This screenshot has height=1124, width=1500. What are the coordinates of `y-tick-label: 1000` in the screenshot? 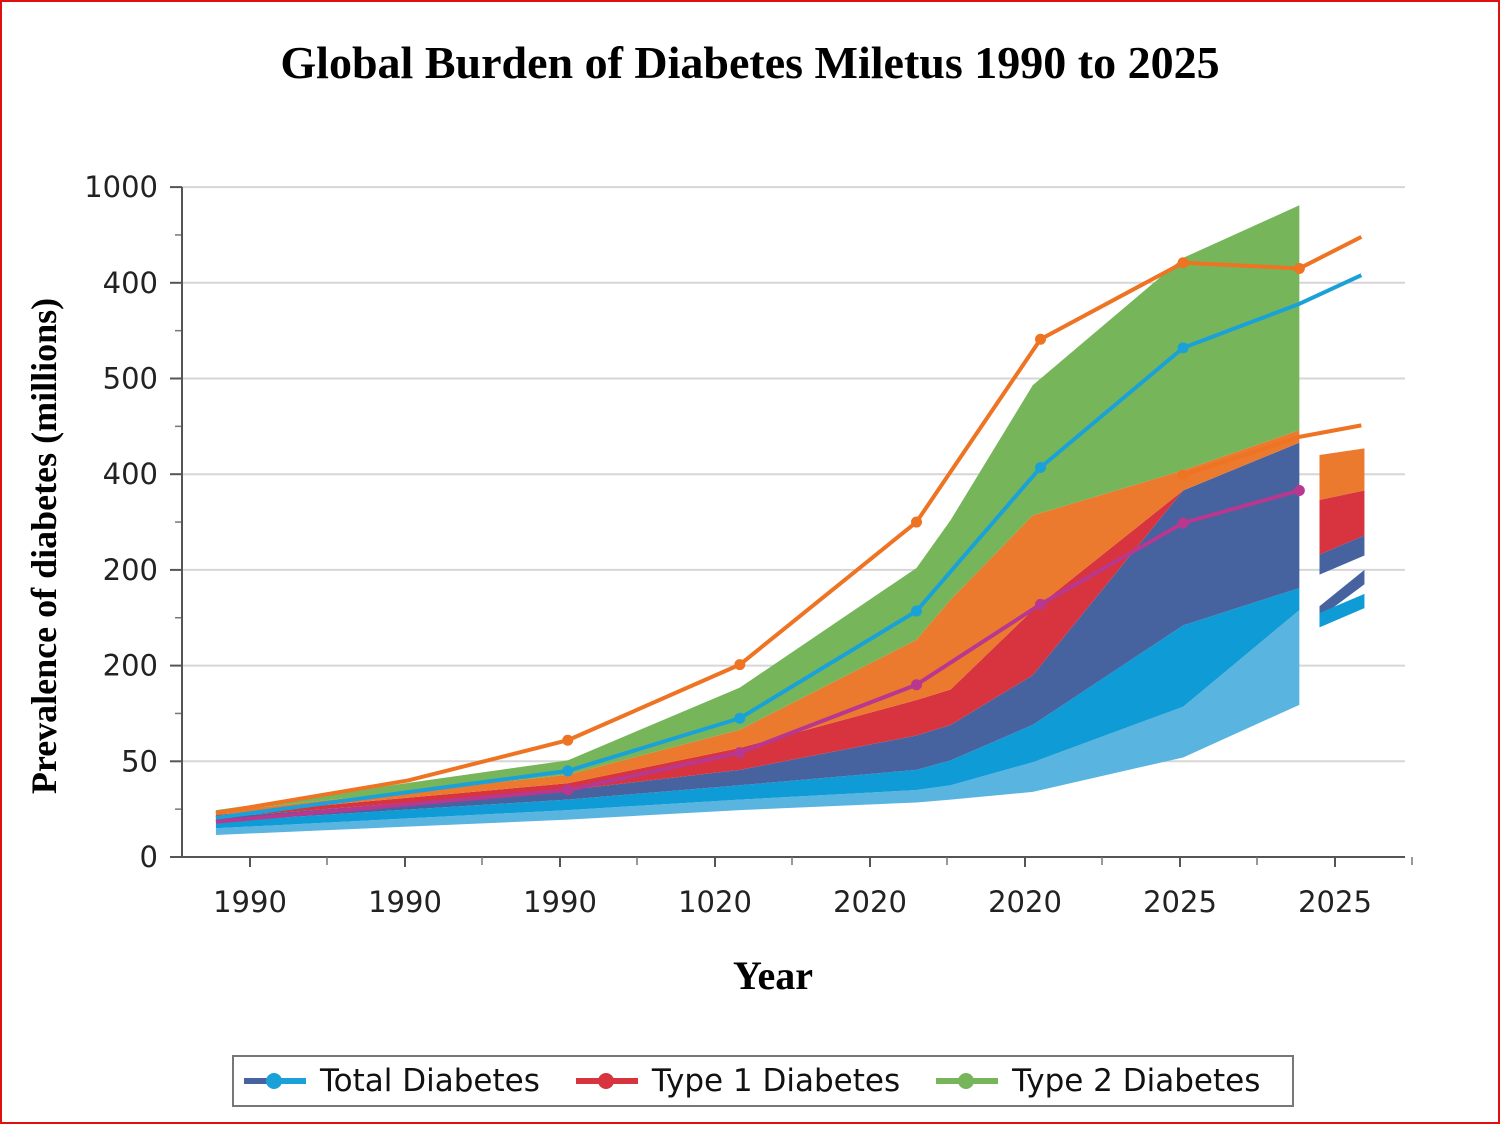 It's located at (121, 187).